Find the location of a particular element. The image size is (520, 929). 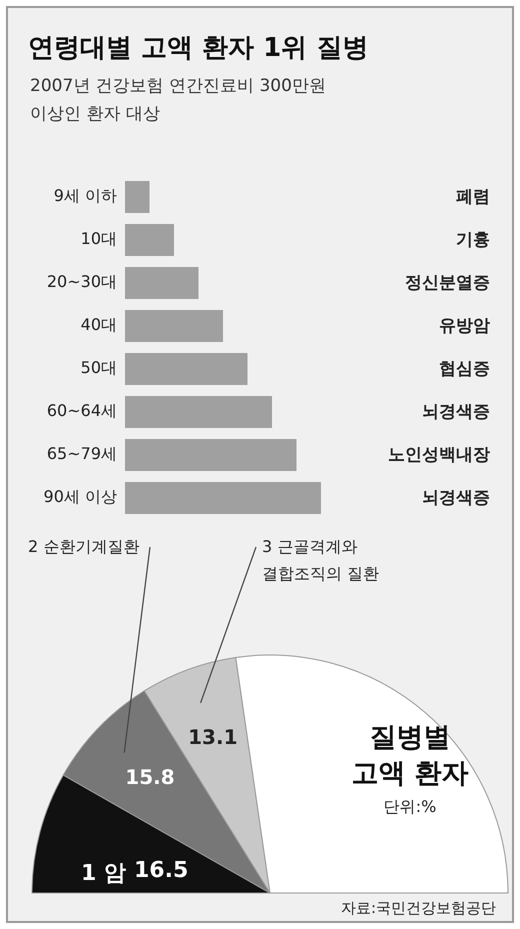

data-label: 13.1 is located at coordinates (212, 736).